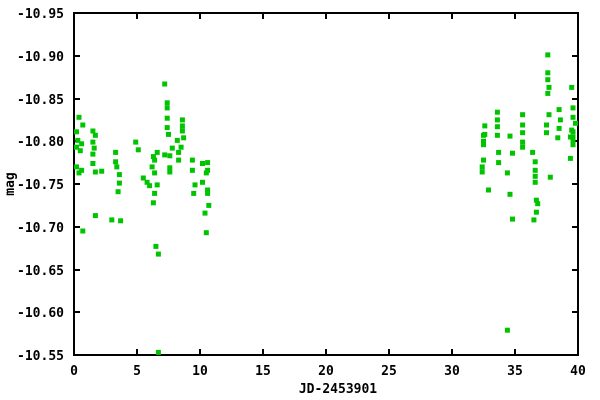 This screenshot has width=600, height=400. Describe the element at coordinates (515, 371) in the screenshot. I see `x-tick-label: 35` at that location.